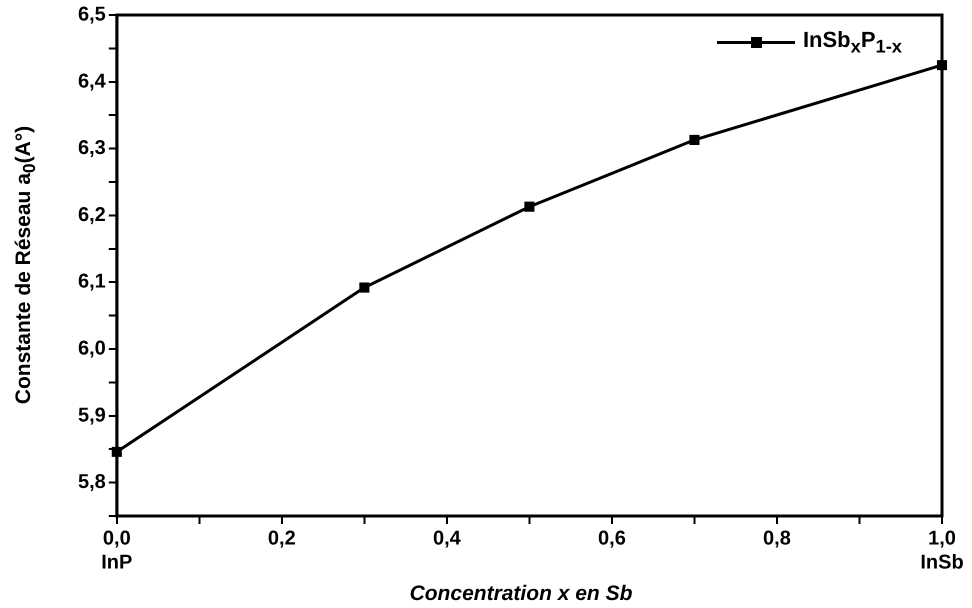 The width and height of the screenshot is (972, 608). What do you see at coordinates (447, 539) in the screenshot?
I see `x-tick-label: 0,4` at bounding box center [447, 539].